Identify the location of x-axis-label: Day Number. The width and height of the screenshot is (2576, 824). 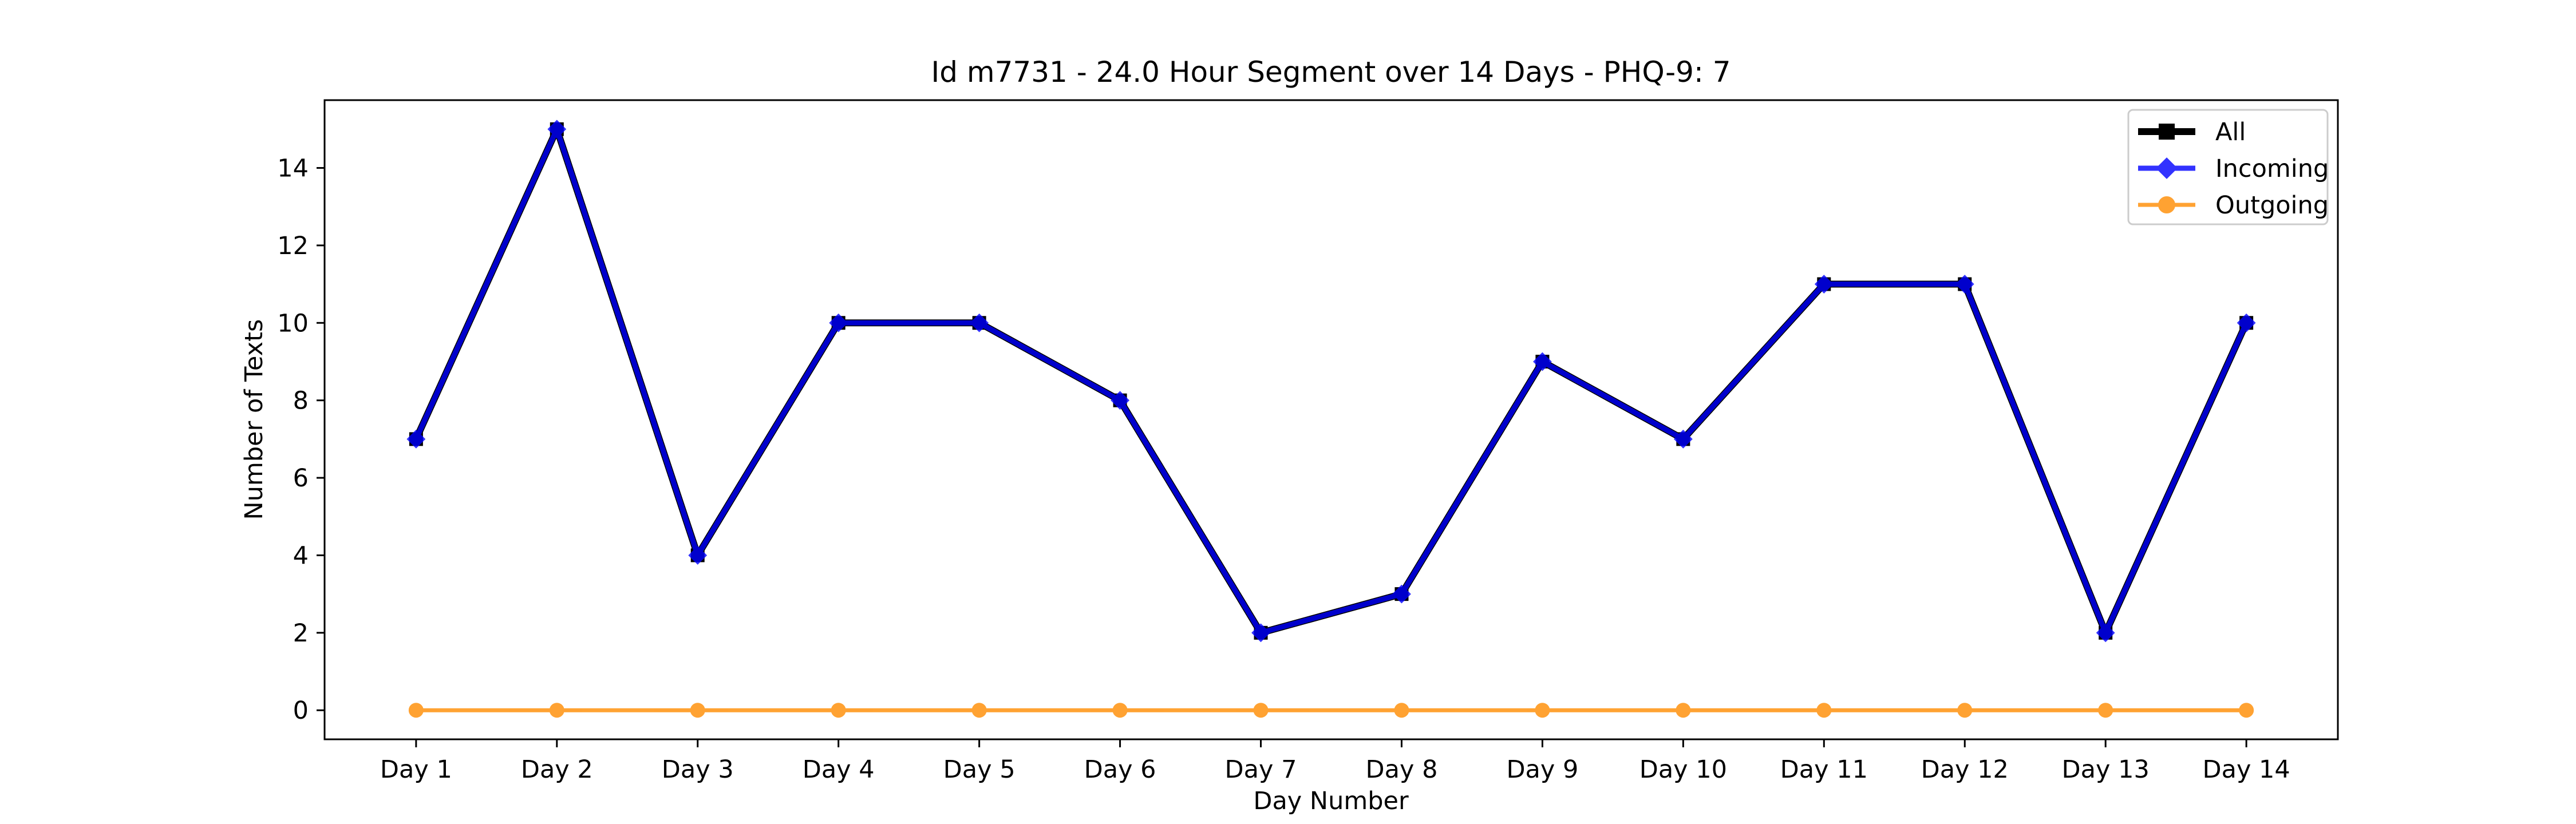
(1331, 801).